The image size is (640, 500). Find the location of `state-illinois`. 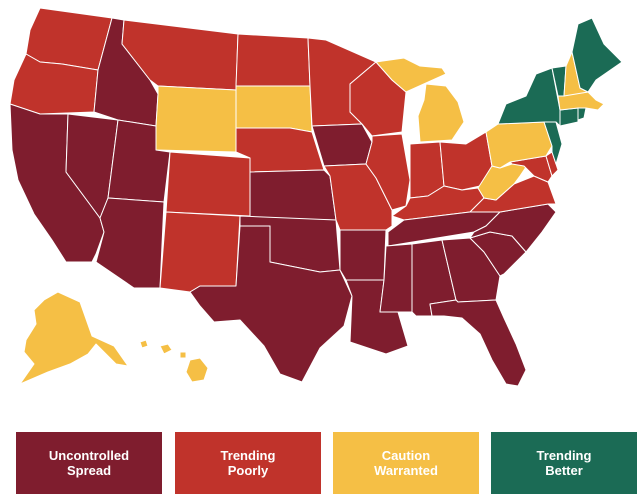

state-illinois is located at coordinates (388, 172).